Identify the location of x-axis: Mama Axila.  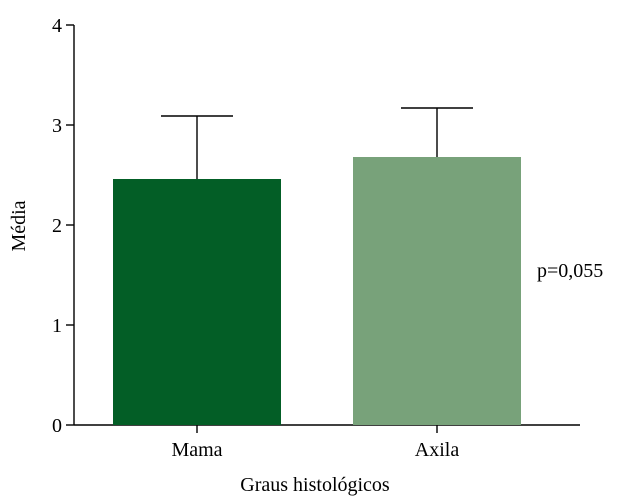
(327, 442).